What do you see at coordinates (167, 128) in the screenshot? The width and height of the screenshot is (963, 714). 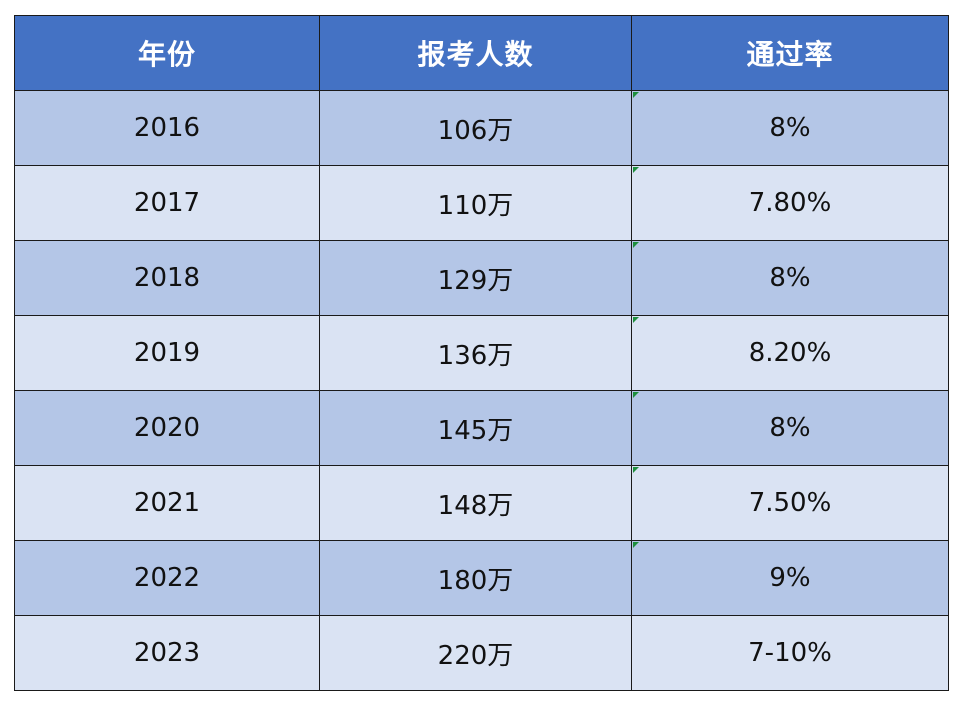 I see `cell-year: 2016` at bounding box center [167, 128].